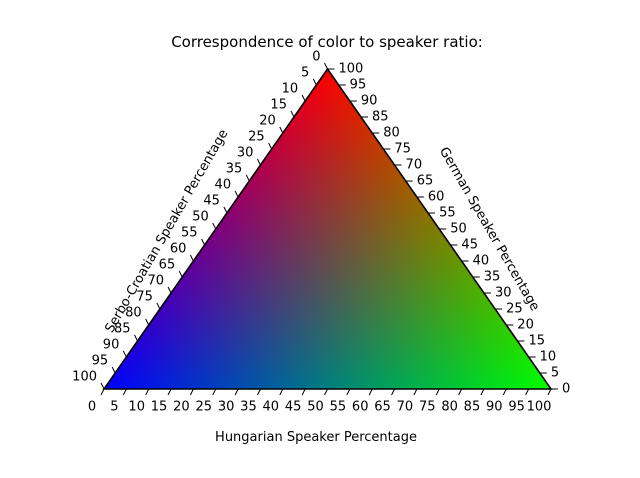  I want to click on bottom-tick-label: 35, so click(248, 407).